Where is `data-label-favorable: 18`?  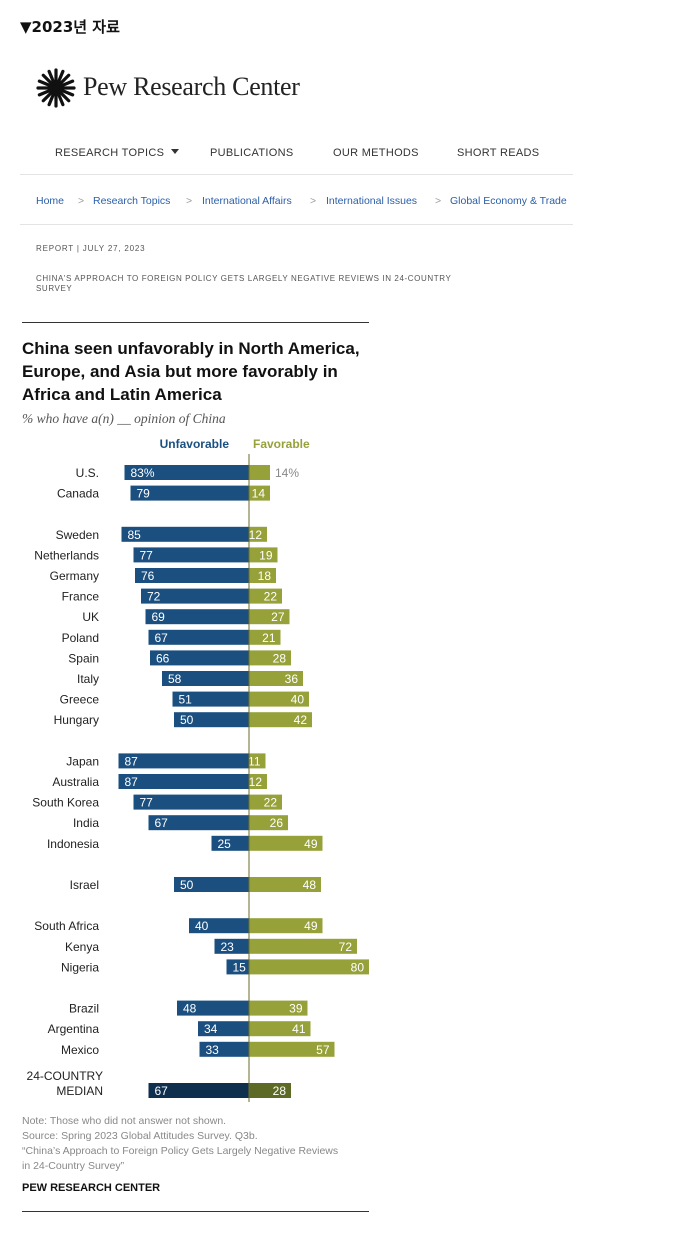 data-label-favorable: 18 is located at coordinates (265, 576).